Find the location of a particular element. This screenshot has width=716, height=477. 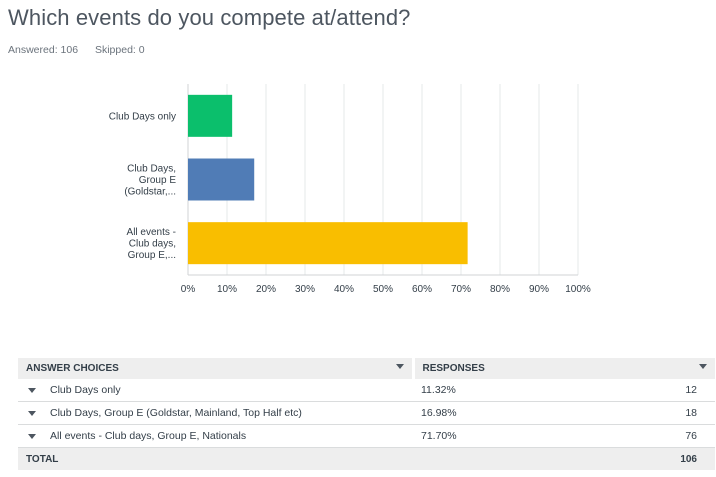

chart-x-ticks: 0% 10% 20% 30% 40% 50% 60% 70% 80% 90% 100% is located at coordinates (386, 289).